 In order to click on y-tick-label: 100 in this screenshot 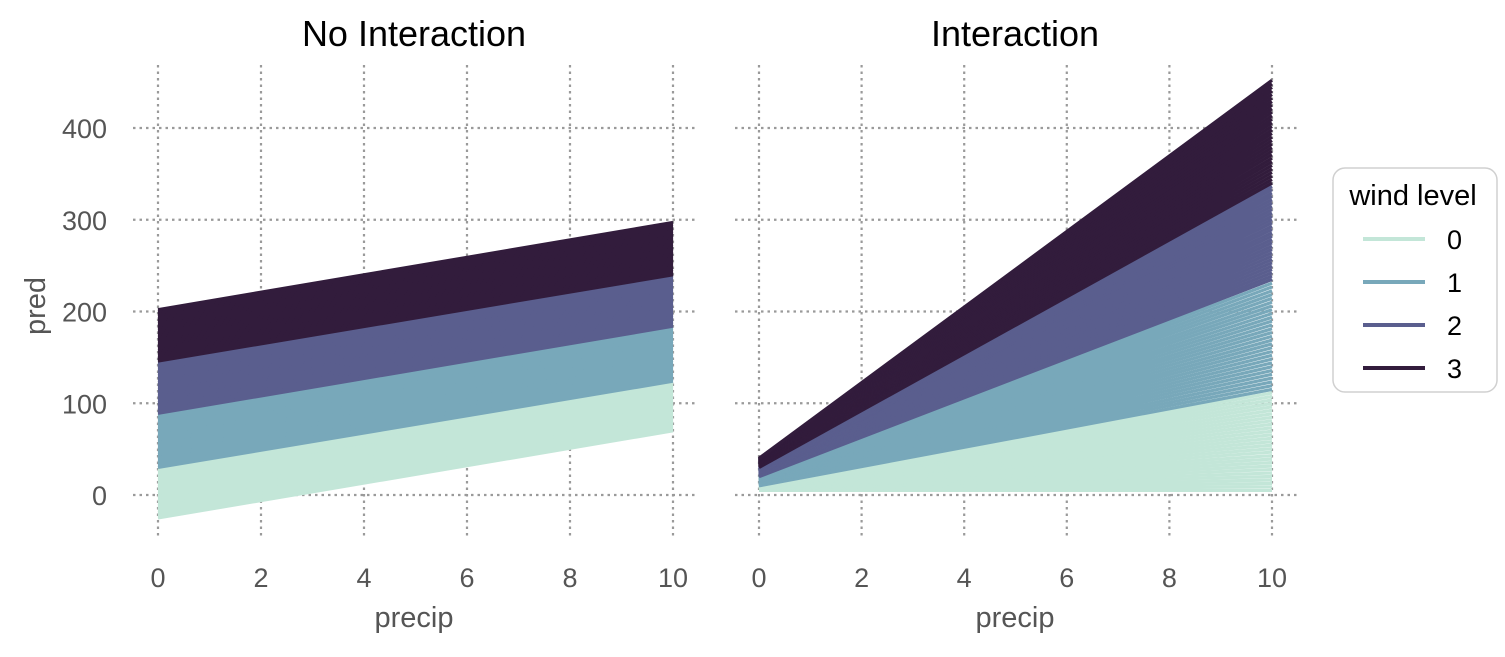, I will do `click(84, 404)`.